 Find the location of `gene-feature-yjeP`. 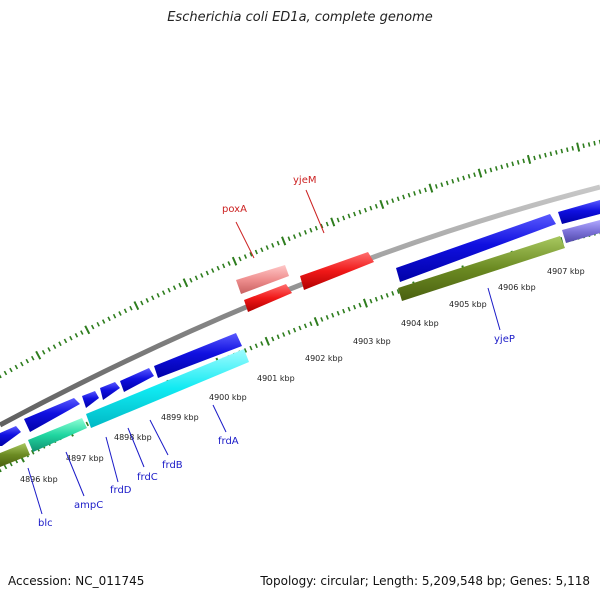

gene-feature-yjeP is located at coordinates (481, 268).